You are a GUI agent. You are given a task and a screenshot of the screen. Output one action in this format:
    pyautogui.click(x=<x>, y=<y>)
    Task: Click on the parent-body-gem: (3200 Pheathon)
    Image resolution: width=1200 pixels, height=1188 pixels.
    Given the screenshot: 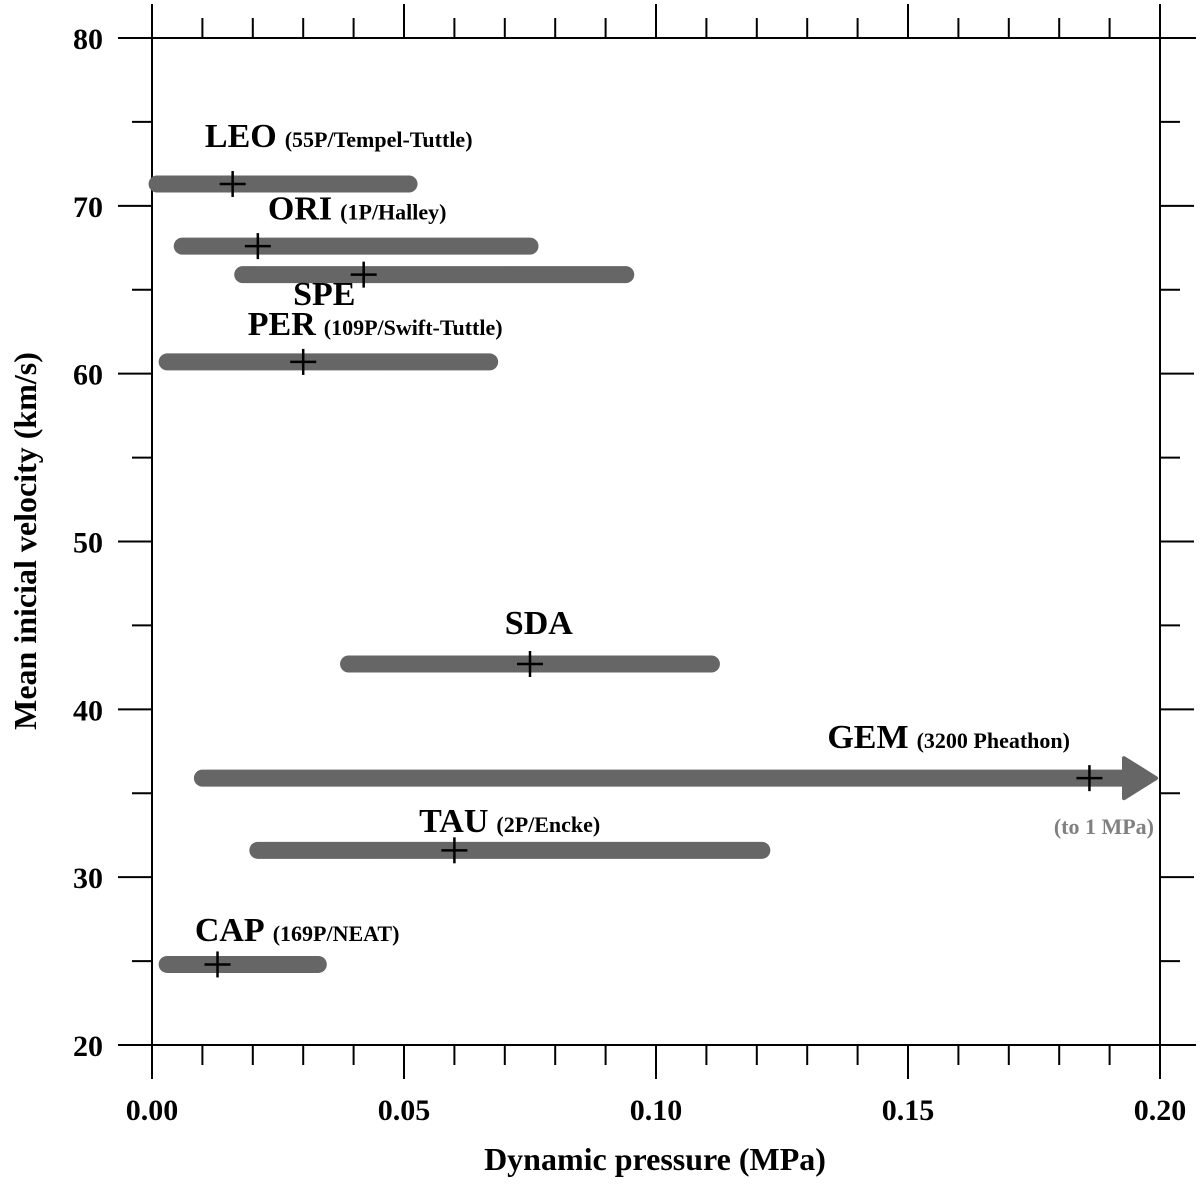 What is the action you would take?
    pyautogui.click(x=993, y=740)
    